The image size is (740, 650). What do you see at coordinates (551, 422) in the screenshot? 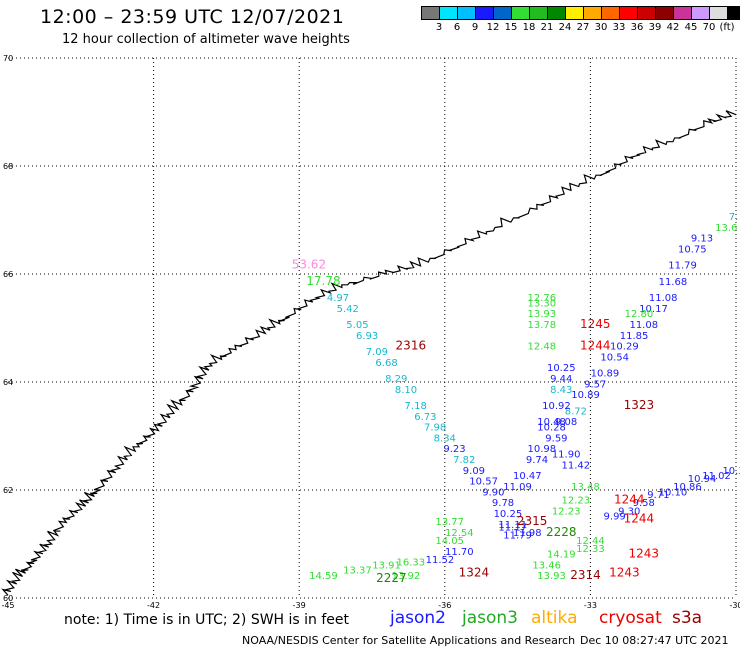
I see `wave-height-value: 10.48` at bounding box center [551, 422].